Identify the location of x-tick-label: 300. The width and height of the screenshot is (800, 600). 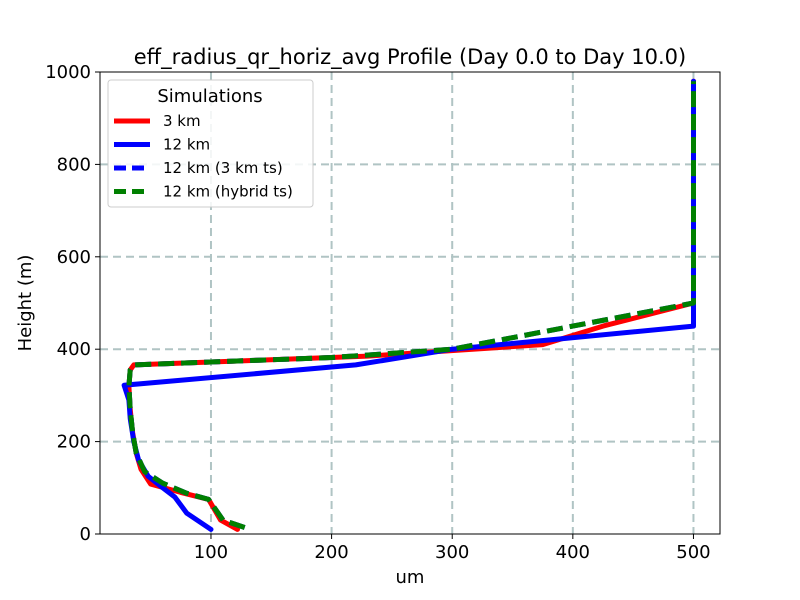
(452, 552).